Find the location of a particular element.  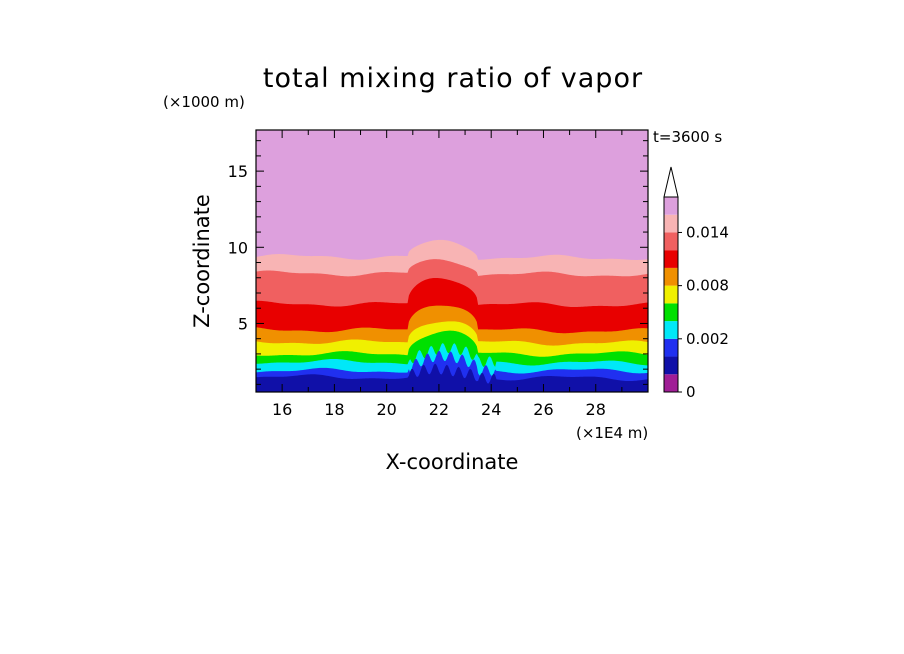

x-tick-label: 24 is located at coordinates (491, 409).